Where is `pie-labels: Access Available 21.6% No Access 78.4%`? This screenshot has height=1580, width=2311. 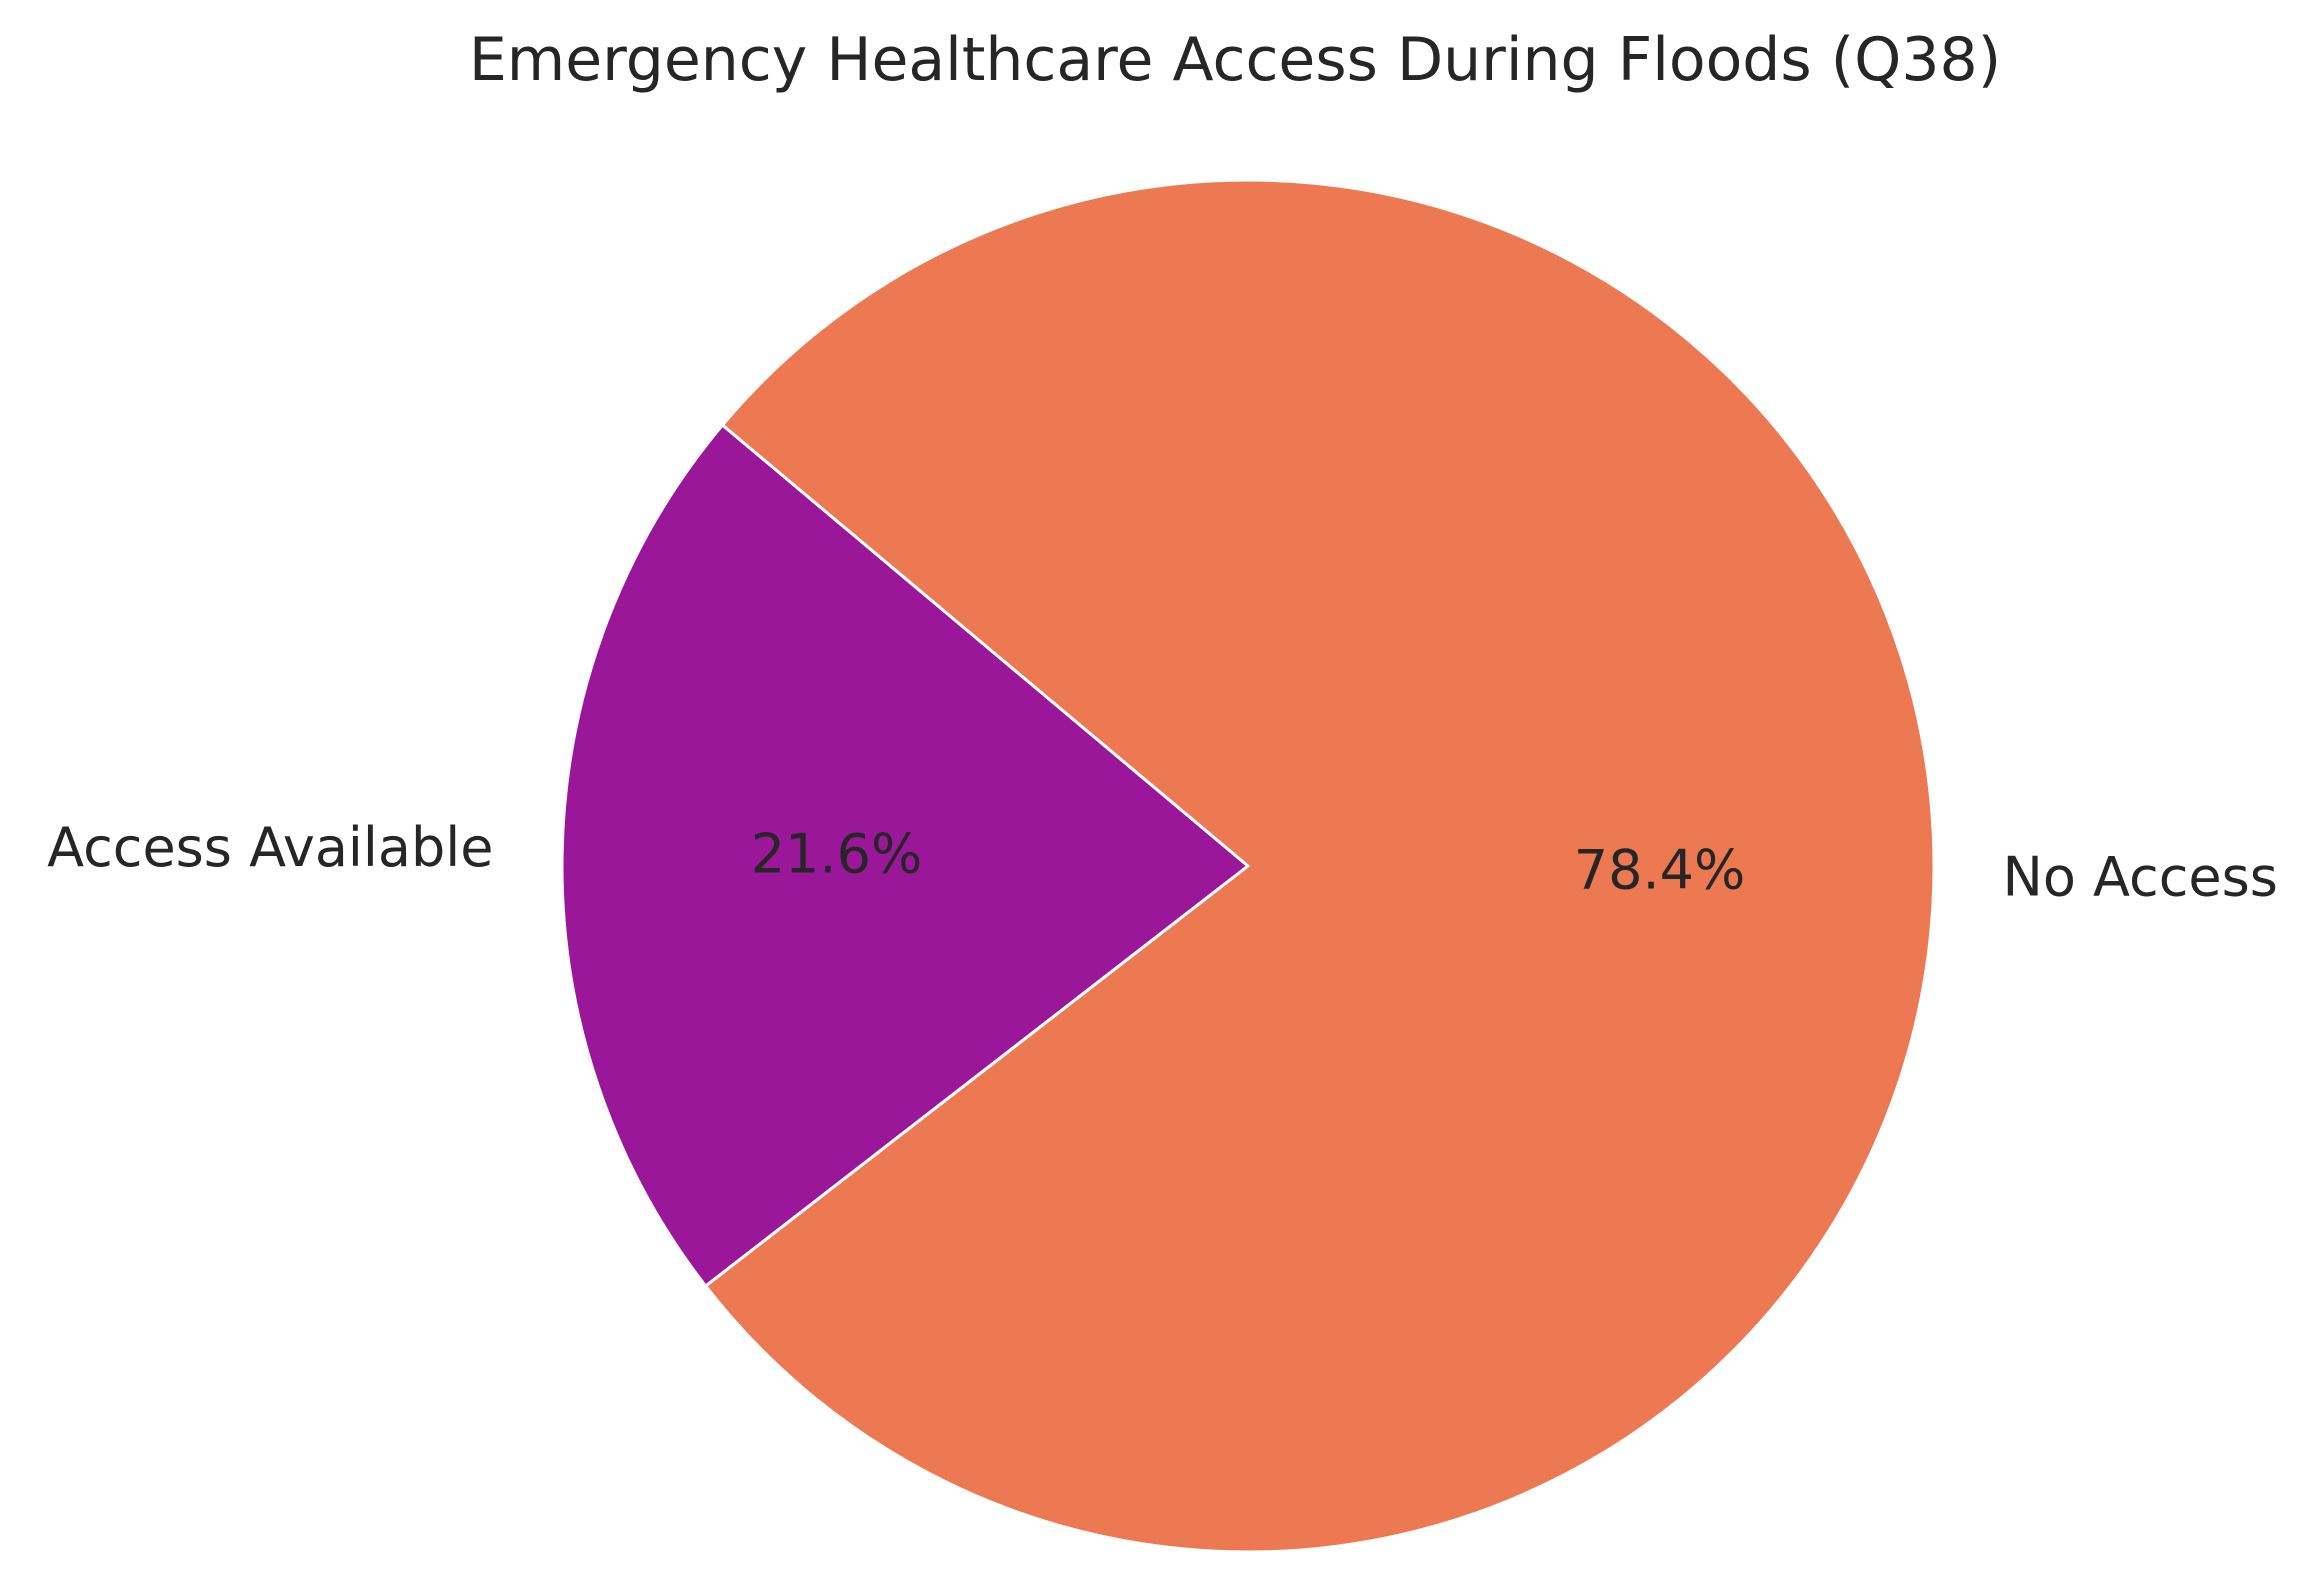
pie-labels: Access Available 21.6% No Access 78.4% is located at coordinates (1162, 862).